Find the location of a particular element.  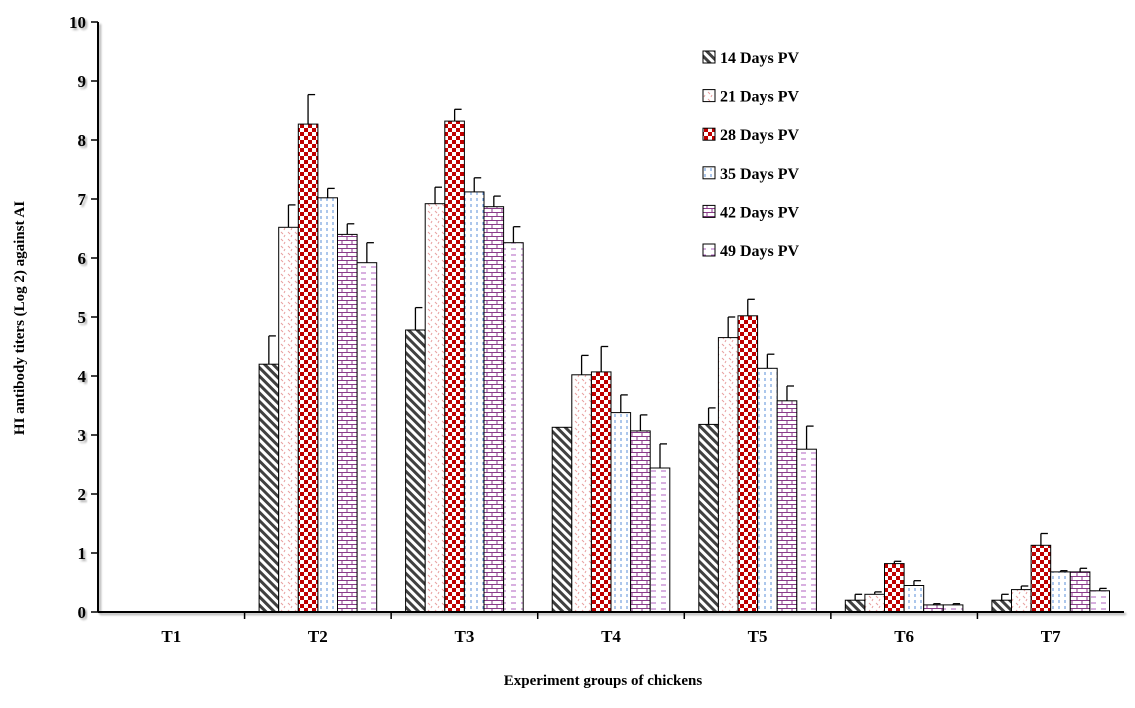

x-tick-label-t2: T2 is located at coordinates (318, 636).